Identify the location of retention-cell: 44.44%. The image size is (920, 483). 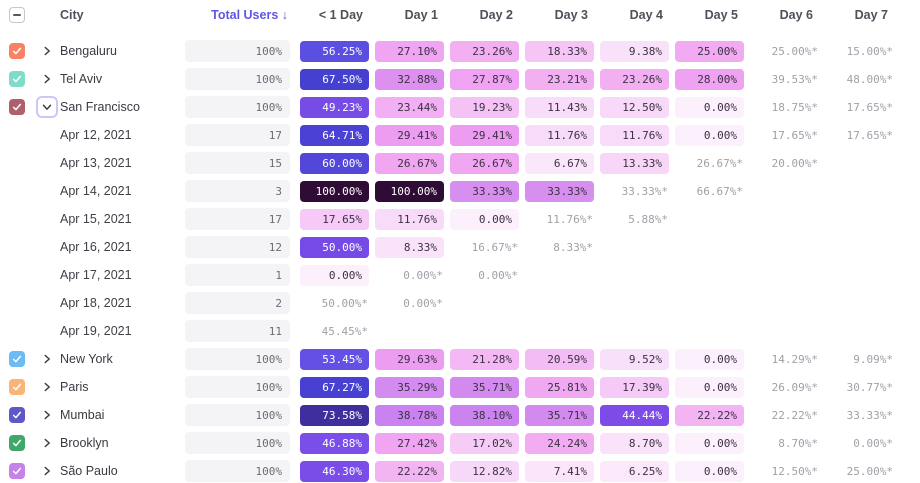
(634, 415).